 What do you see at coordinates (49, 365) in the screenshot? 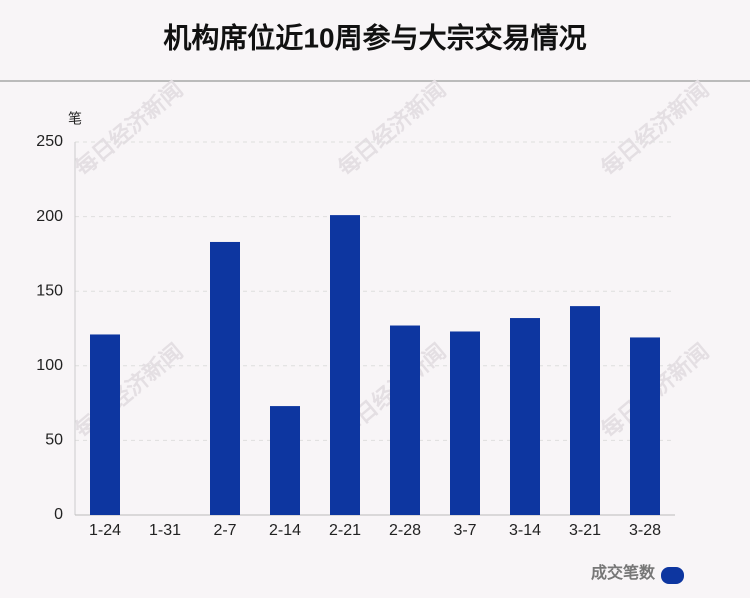
I see `y-tick-label: 100` at bounding box center [49, 365].